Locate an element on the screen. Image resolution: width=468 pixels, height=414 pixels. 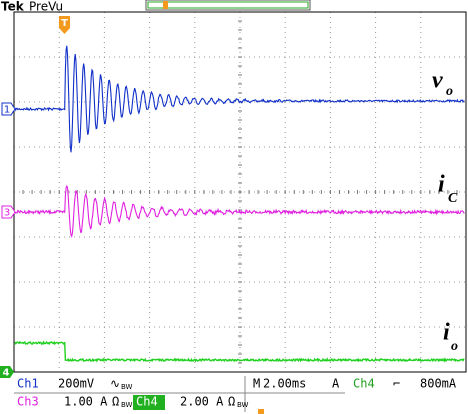
ch1-bw: BW is located at coordinates (127, 387).